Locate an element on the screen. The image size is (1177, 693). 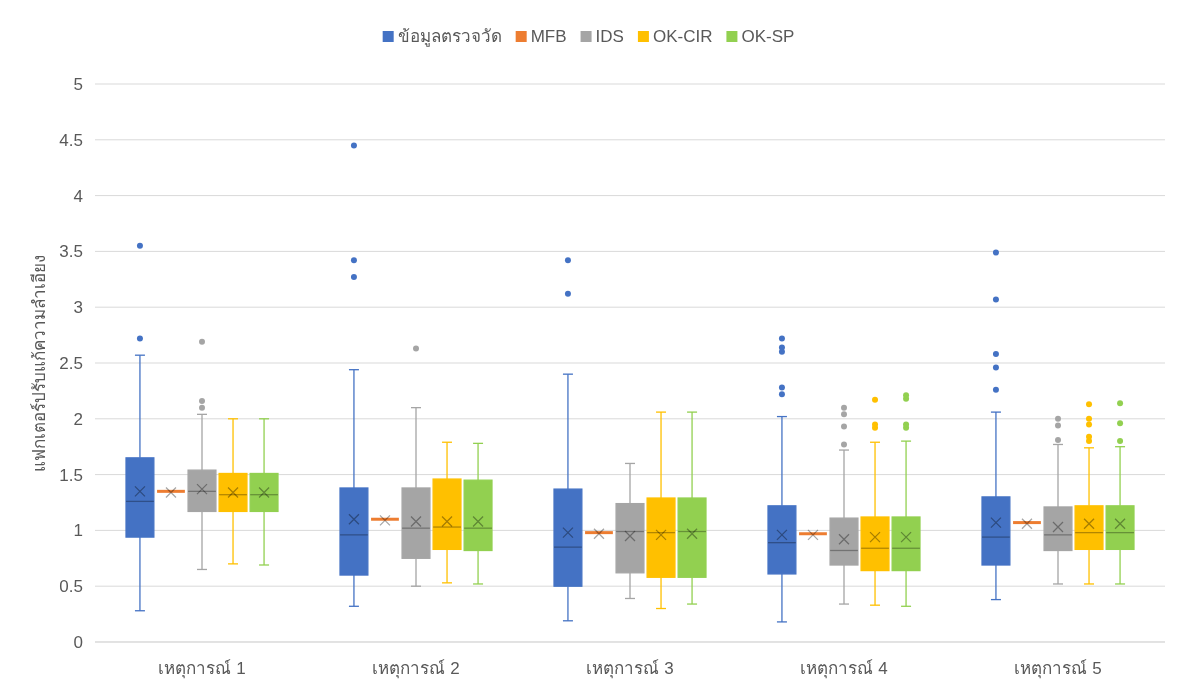
x-tick-label: เหตุการณ์ 4 is located at coordinates (844, 669).